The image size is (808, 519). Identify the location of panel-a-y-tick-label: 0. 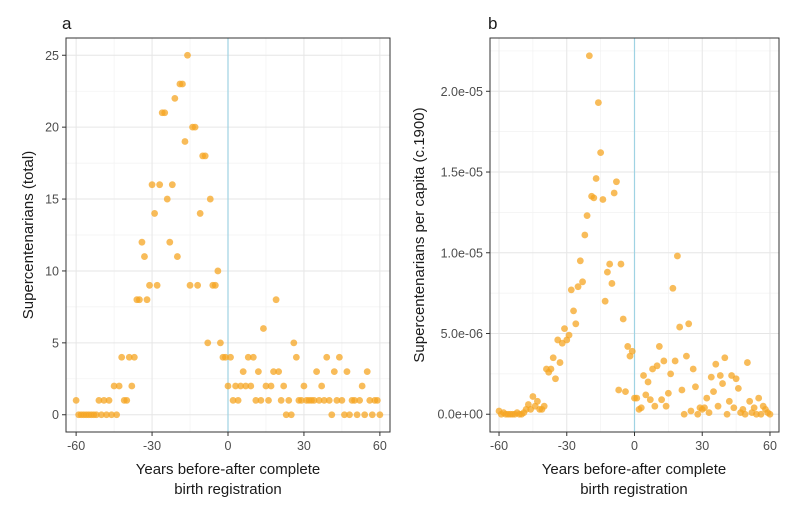
(55, 415).